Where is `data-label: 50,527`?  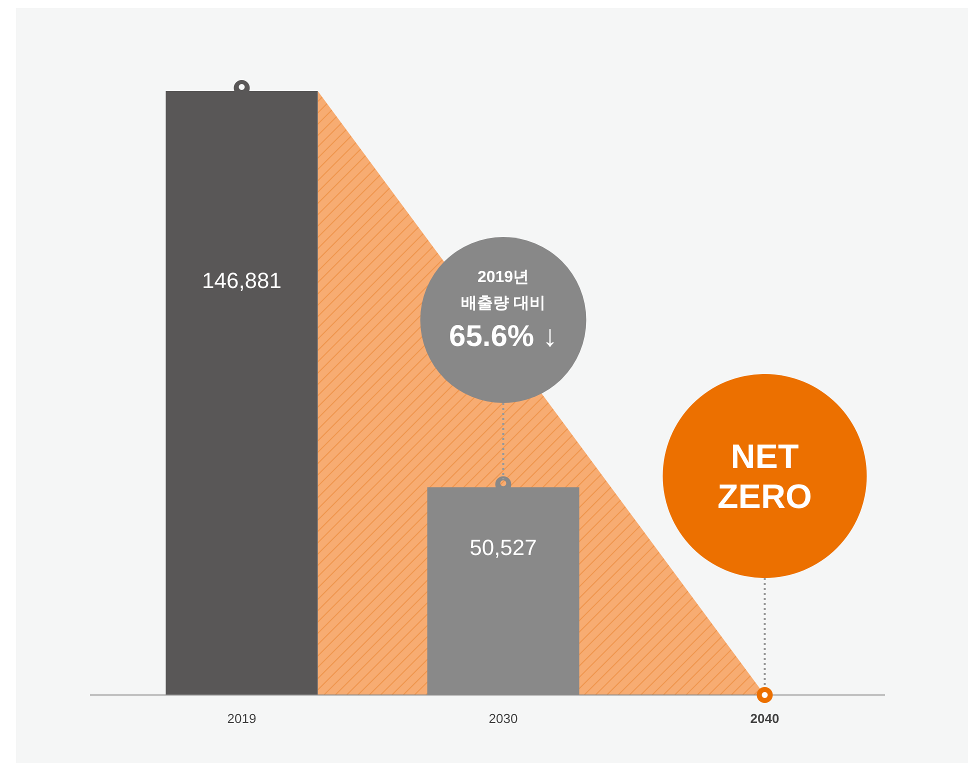
data-label: 50,527 is located at coordinates (503, 547).